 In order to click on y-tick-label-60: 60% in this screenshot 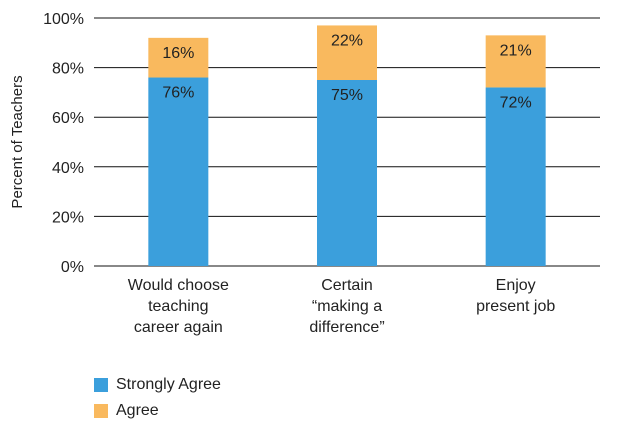, I will do `click(68, 118)`.